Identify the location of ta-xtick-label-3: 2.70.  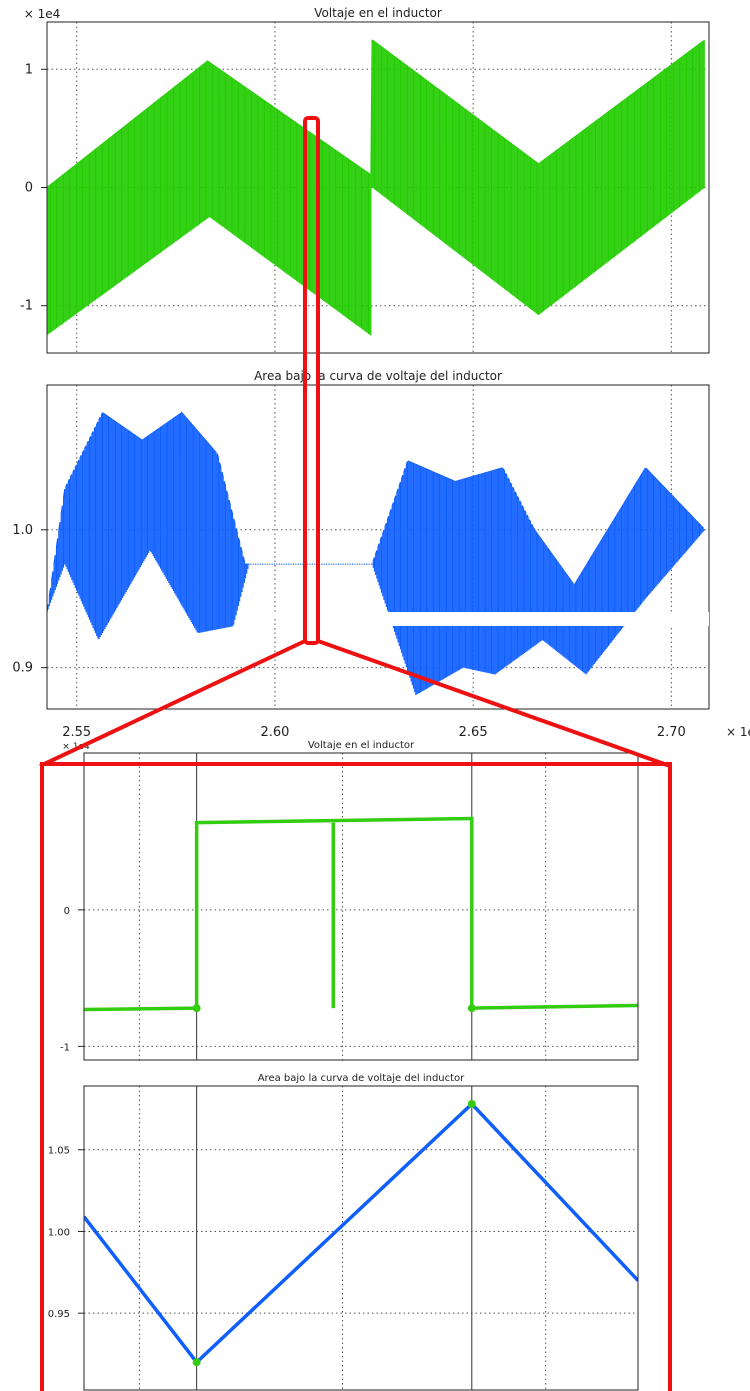
(671, 732).